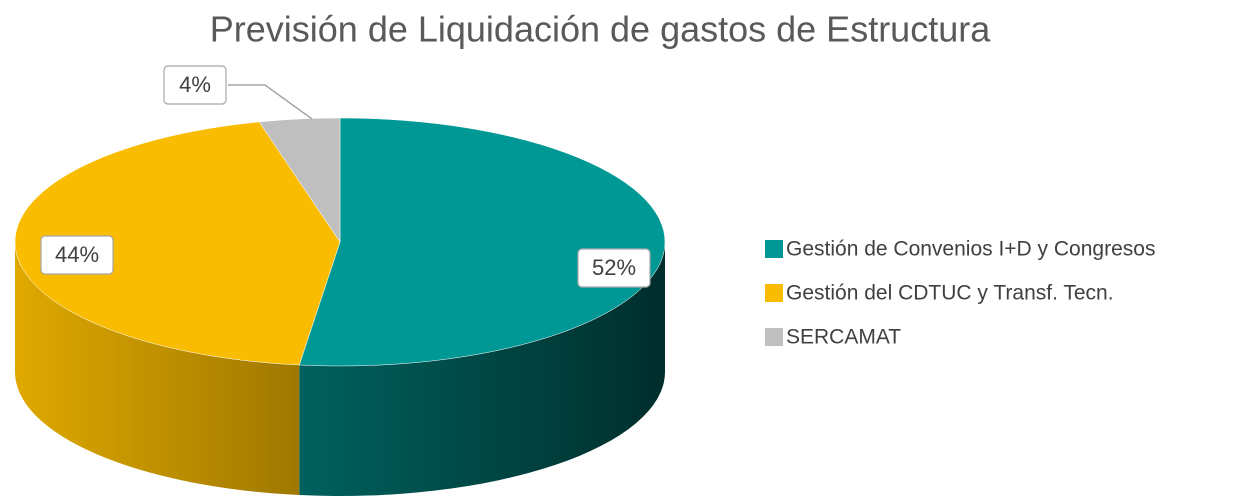  I want to click on legend-label: SERCAMAT, so click(843, 337).